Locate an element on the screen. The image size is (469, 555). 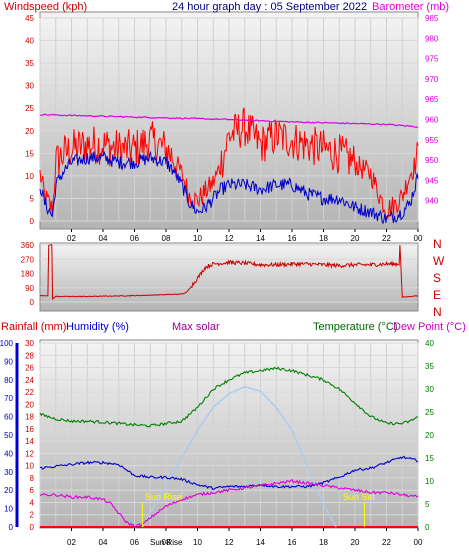
temp-x-tick-label: 12 is located at coordinates (229, 542).